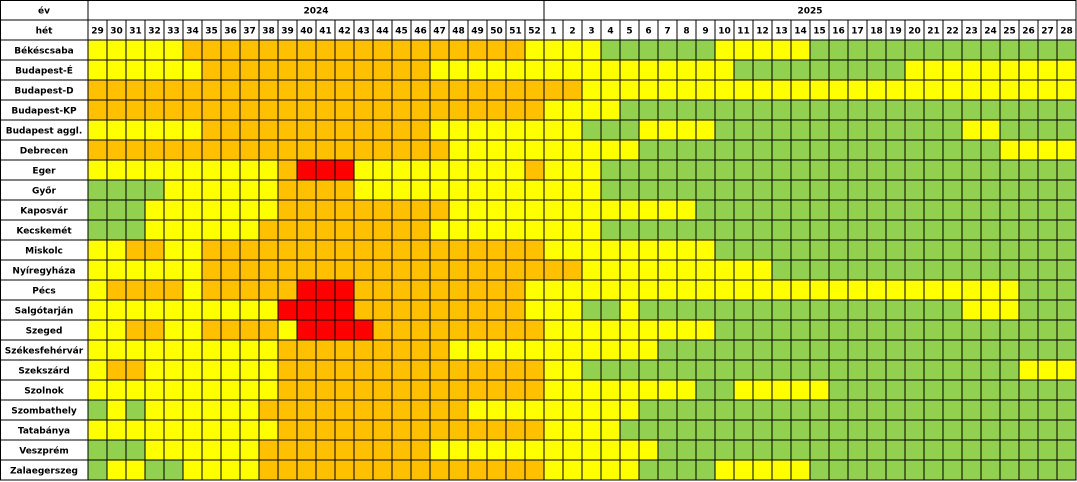 This screenshot has width=1077, height=482. Describe the element at coordinates (914, 32) in the screenshot. I see `week-header: 20` at that location.